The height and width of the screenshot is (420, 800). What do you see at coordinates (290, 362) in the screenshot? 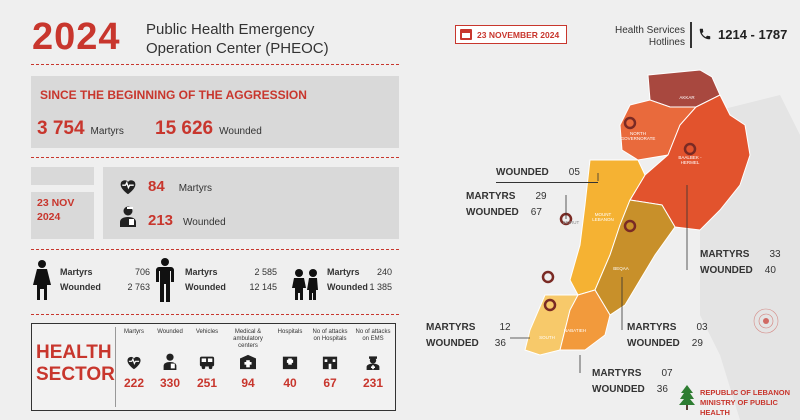
I see `hospital-icon` at bounding box center [290, 362].